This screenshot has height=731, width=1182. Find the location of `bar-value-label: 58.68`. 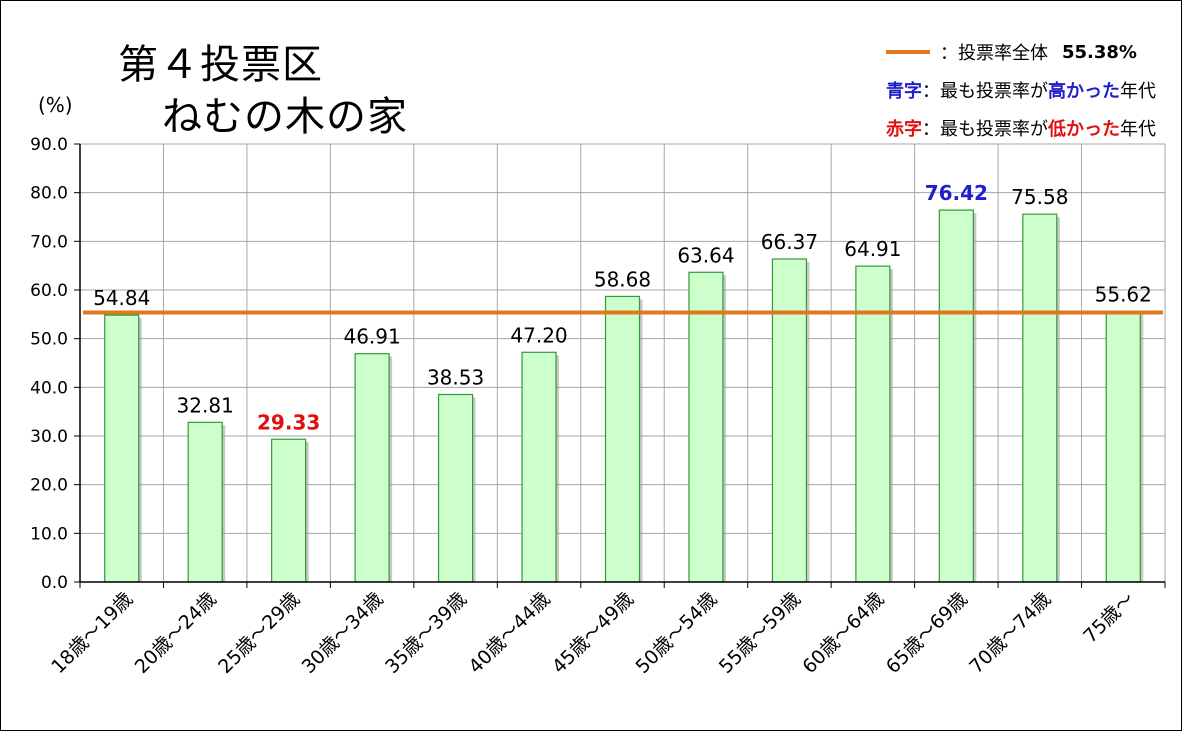

bar-value-label: 58.68 is located at coordinates (622, 279).